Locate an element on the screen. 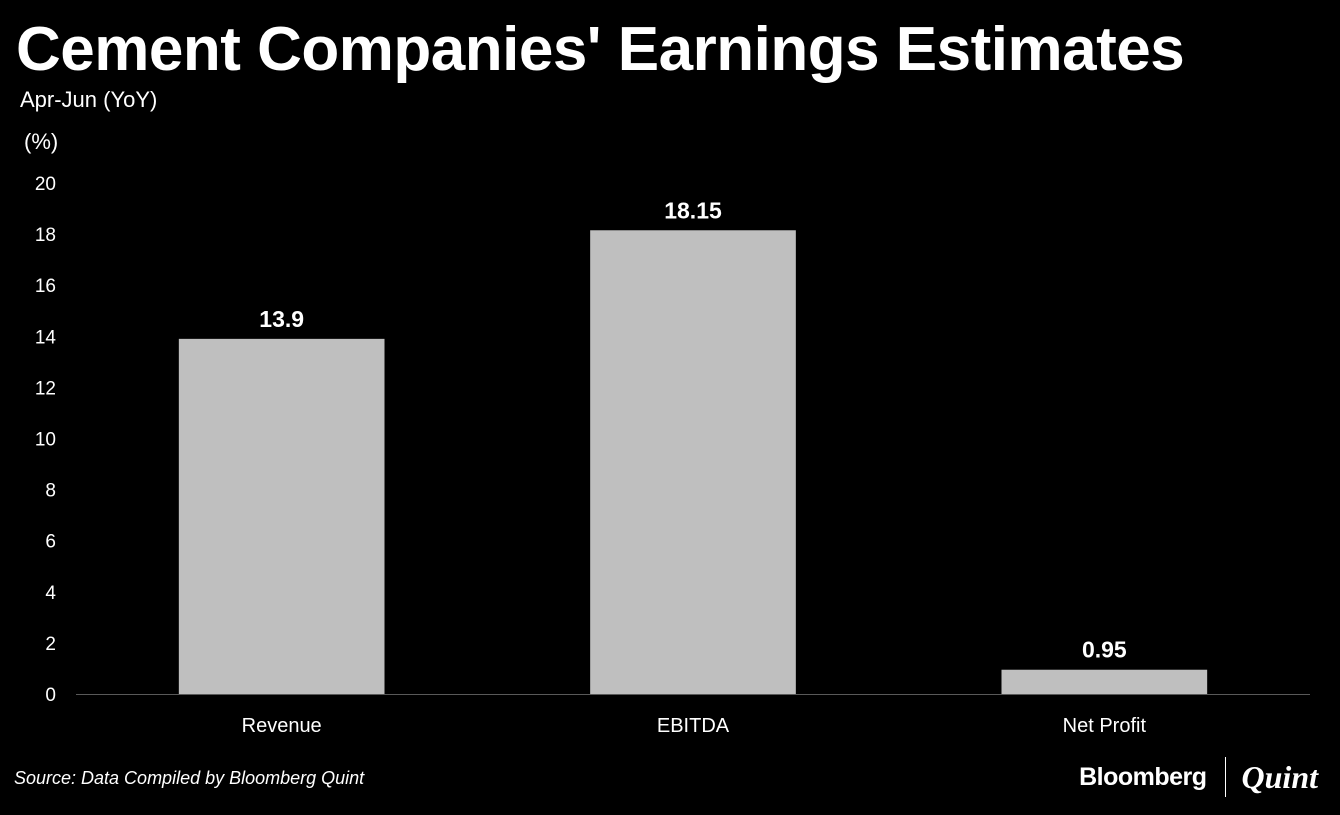 The image size is (1340, 815). y-axis-ticks: 0 2 4 6 8 10 12 14 16 18 20 is located at coordinates (46, 440).